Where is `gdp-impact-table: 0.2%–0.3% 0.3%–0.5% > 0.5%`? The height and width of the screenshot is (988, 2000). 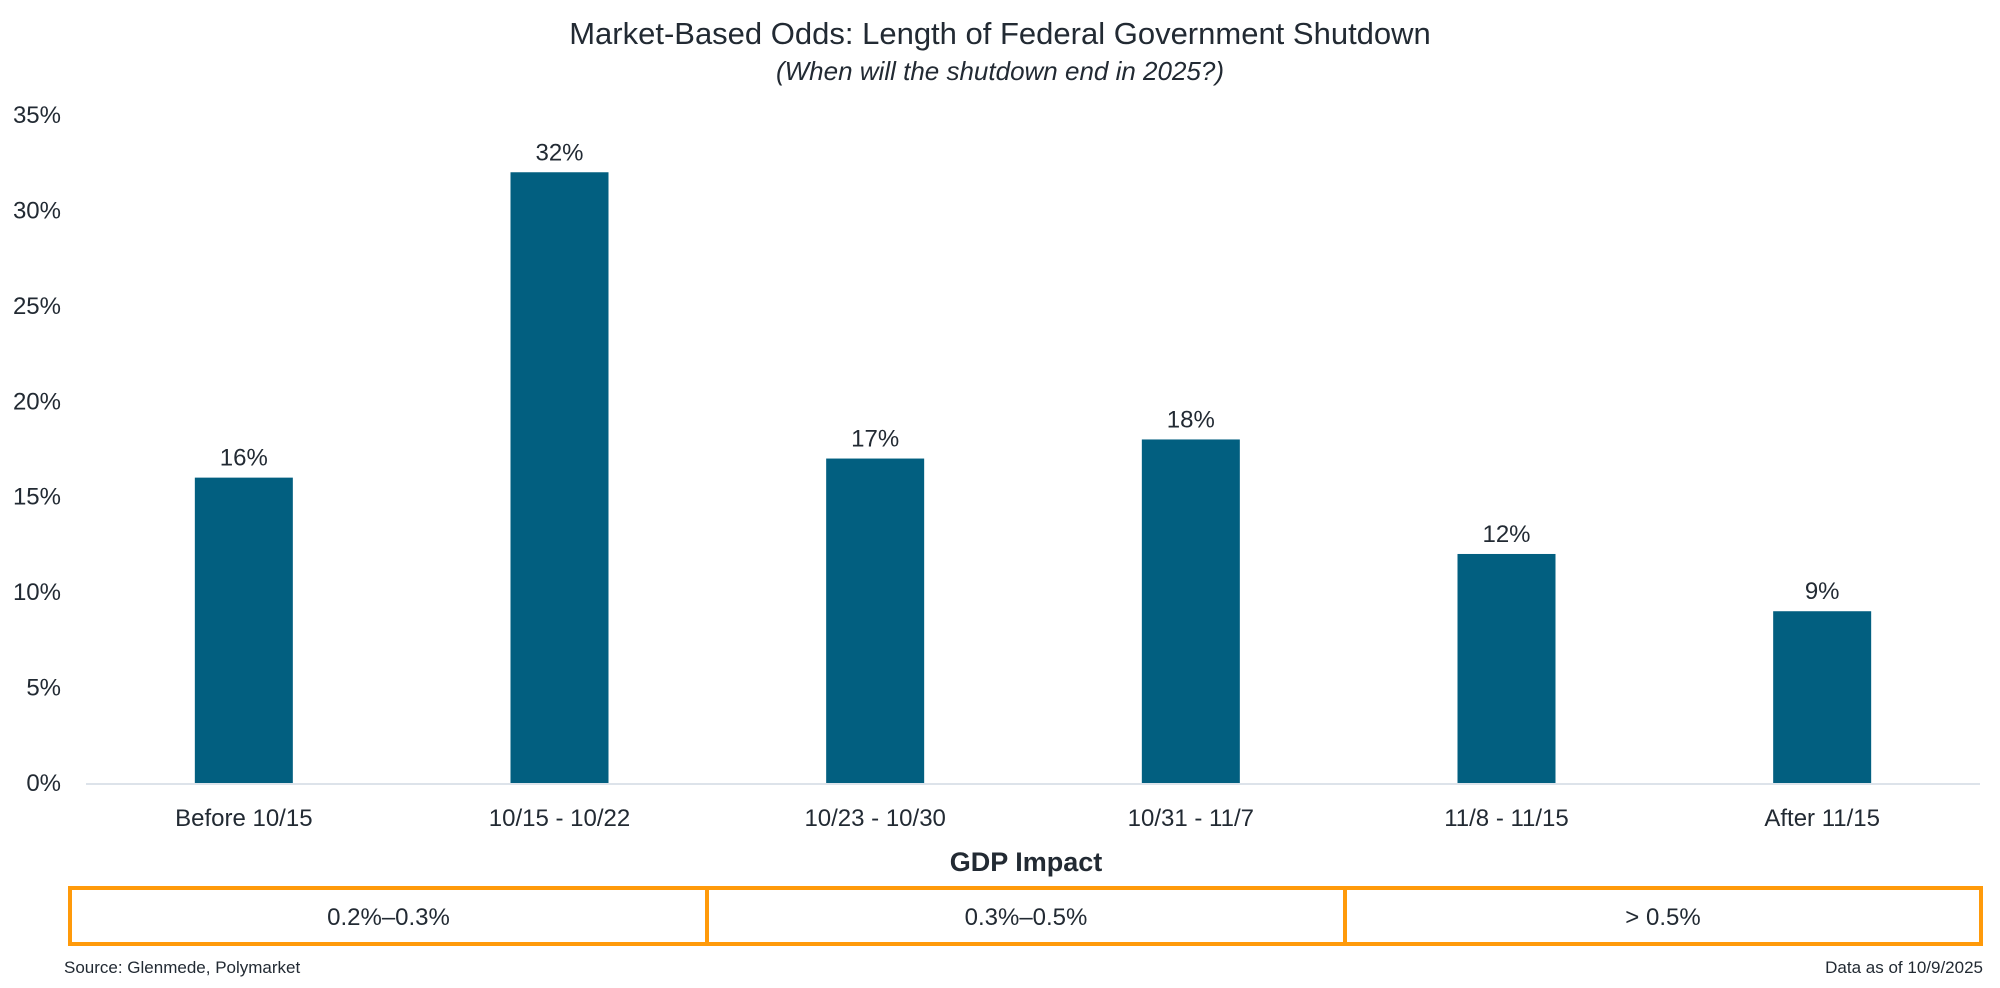
gdp-impact-table: 0.2%–0.3% 0.3%–0.5% > 0.5% is located at coordinates (1025, 916).